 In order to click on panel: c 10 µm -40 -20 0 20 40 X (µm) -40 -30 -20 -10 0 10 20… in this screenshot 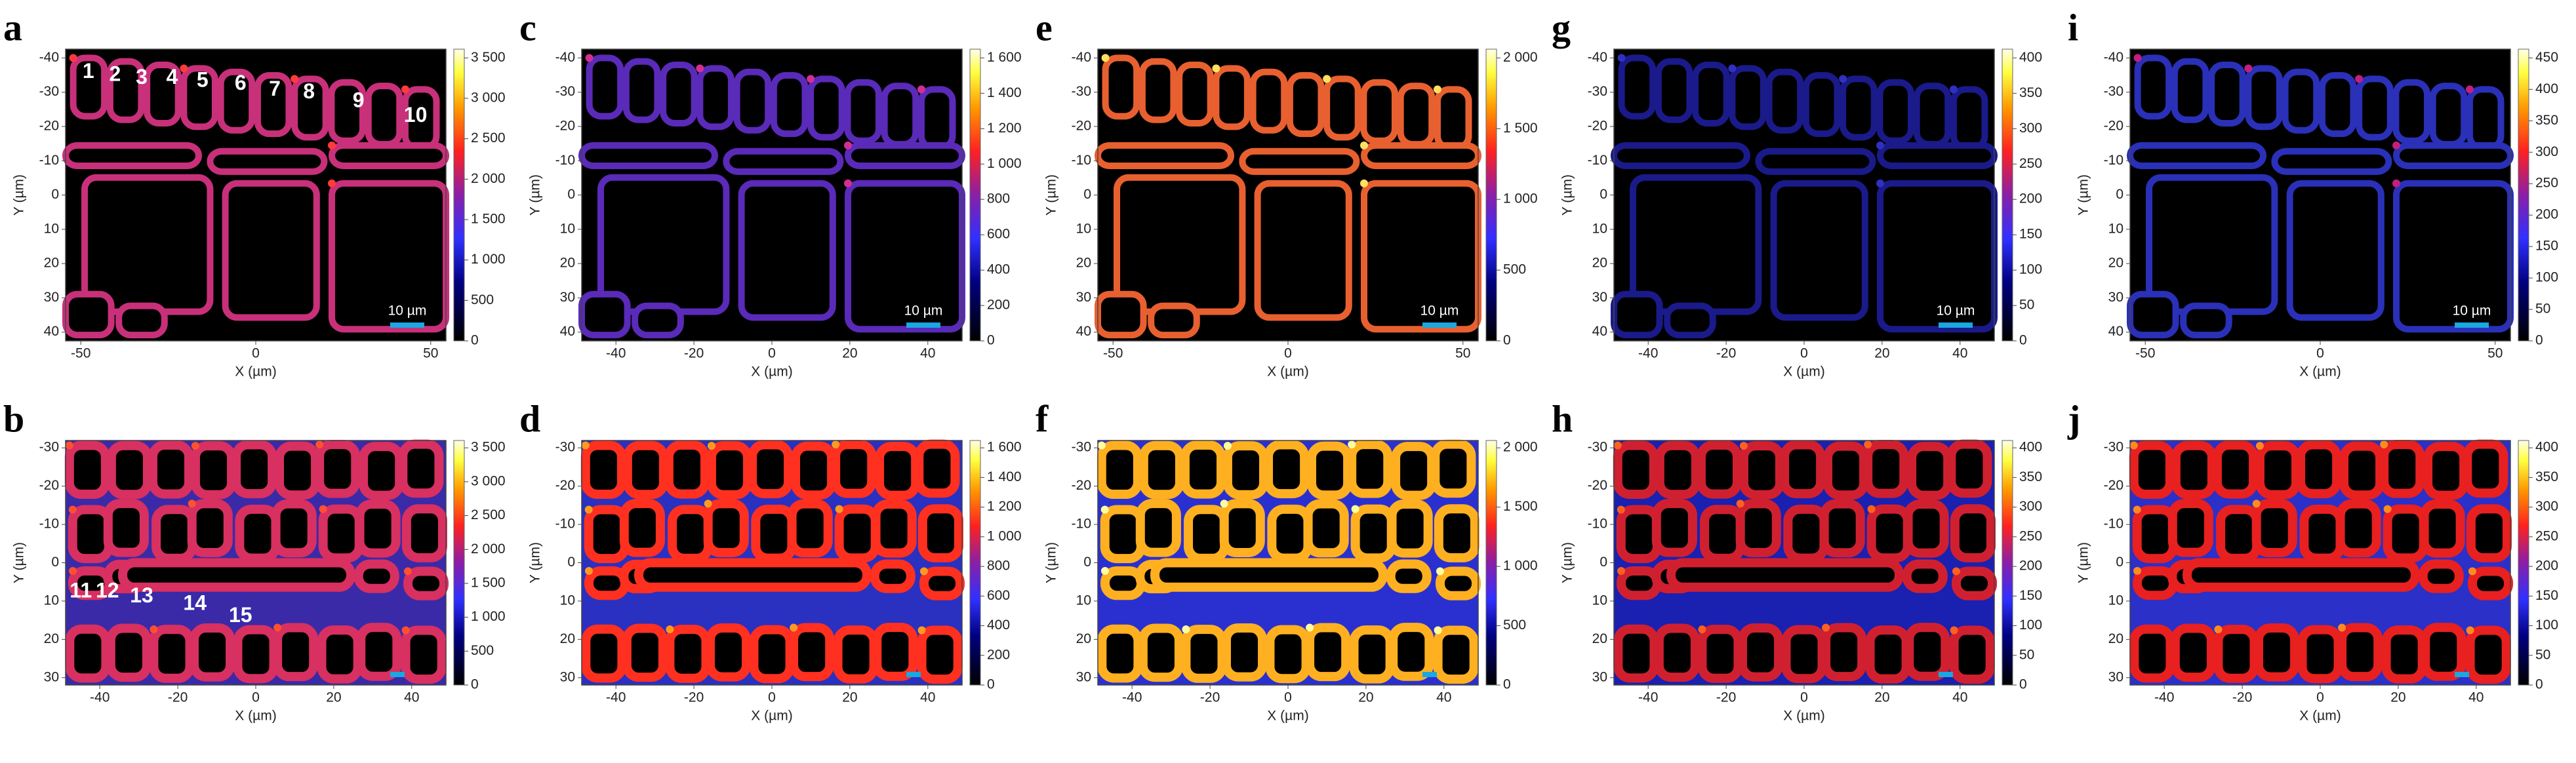, I will do `click(770, 193)`.